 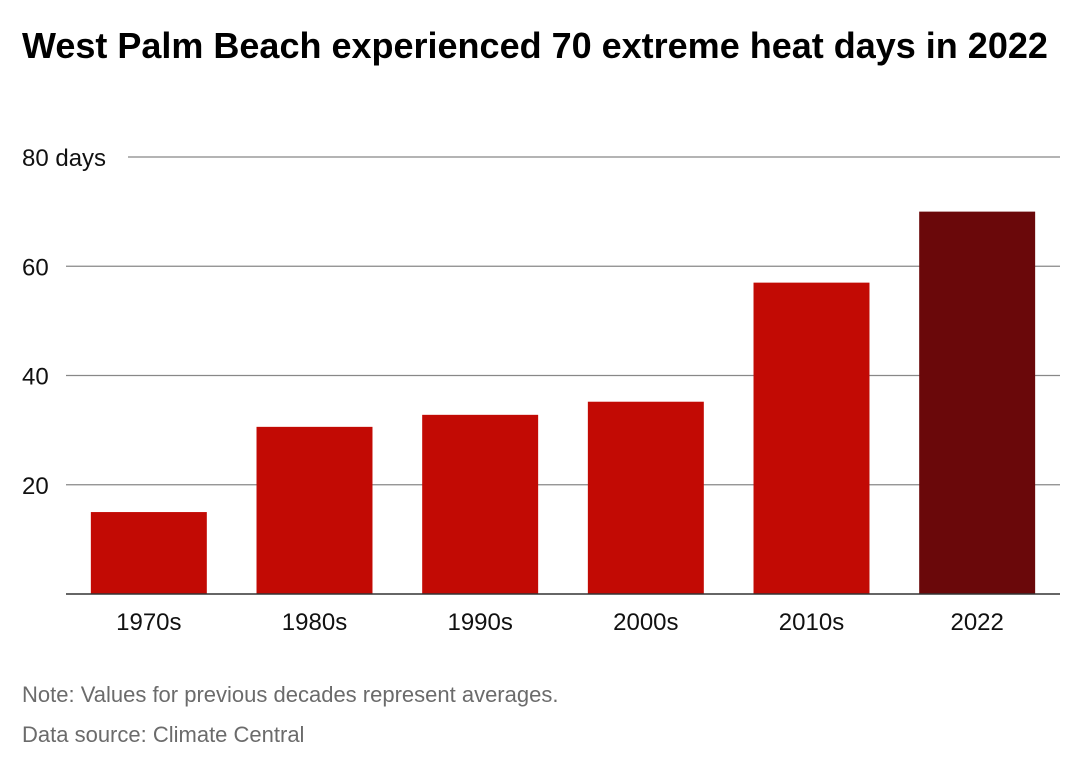 I want to click on bar-1980s, so click(x=314, y=510).